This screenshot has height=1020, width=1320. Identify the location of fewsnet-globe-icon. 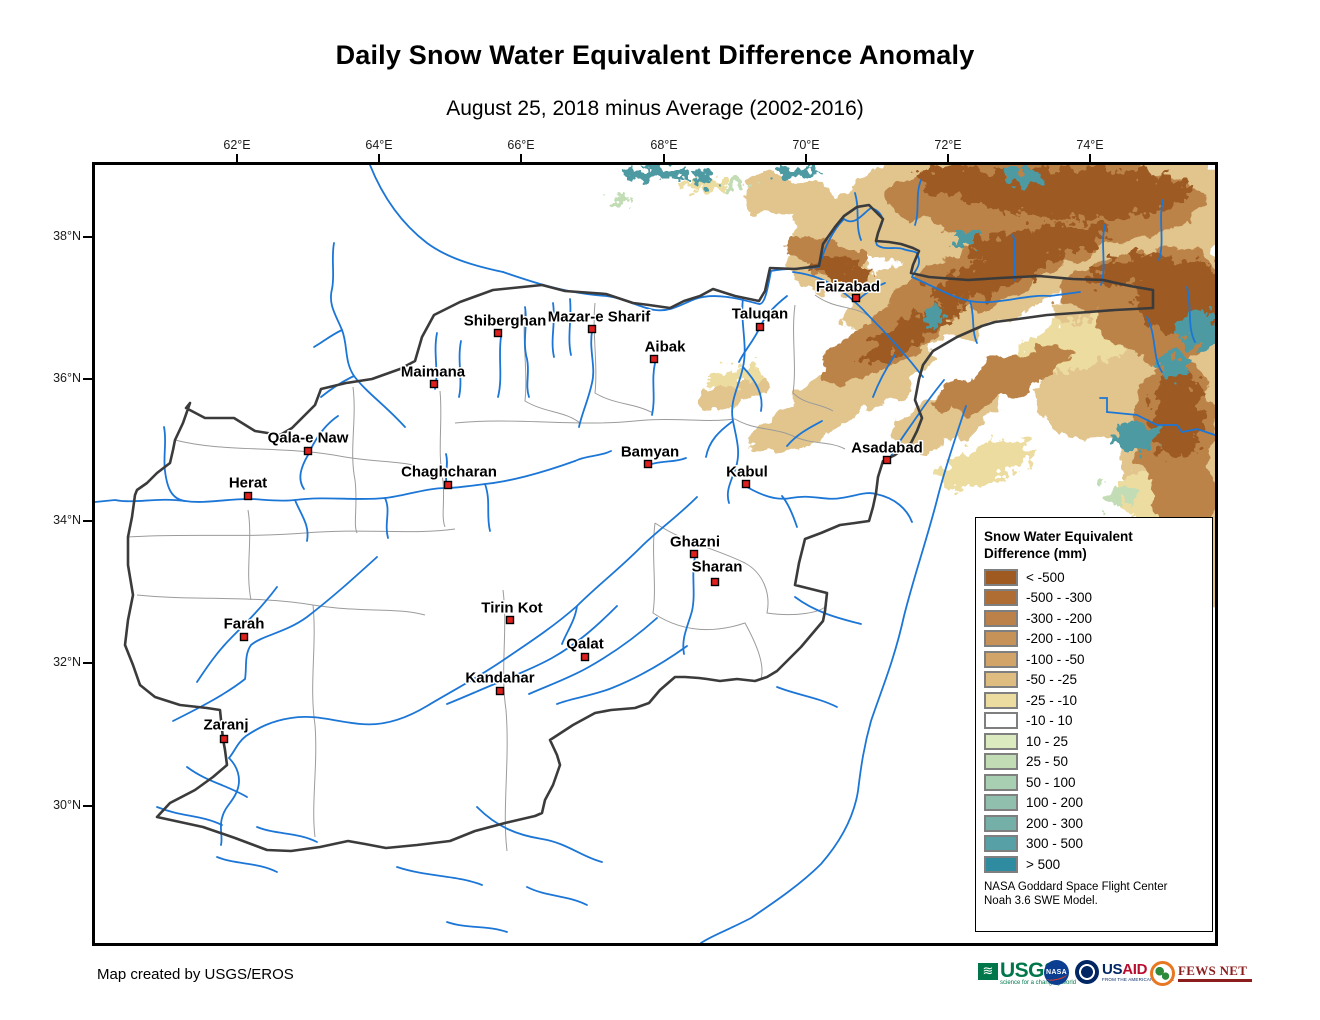
(1162, 973).